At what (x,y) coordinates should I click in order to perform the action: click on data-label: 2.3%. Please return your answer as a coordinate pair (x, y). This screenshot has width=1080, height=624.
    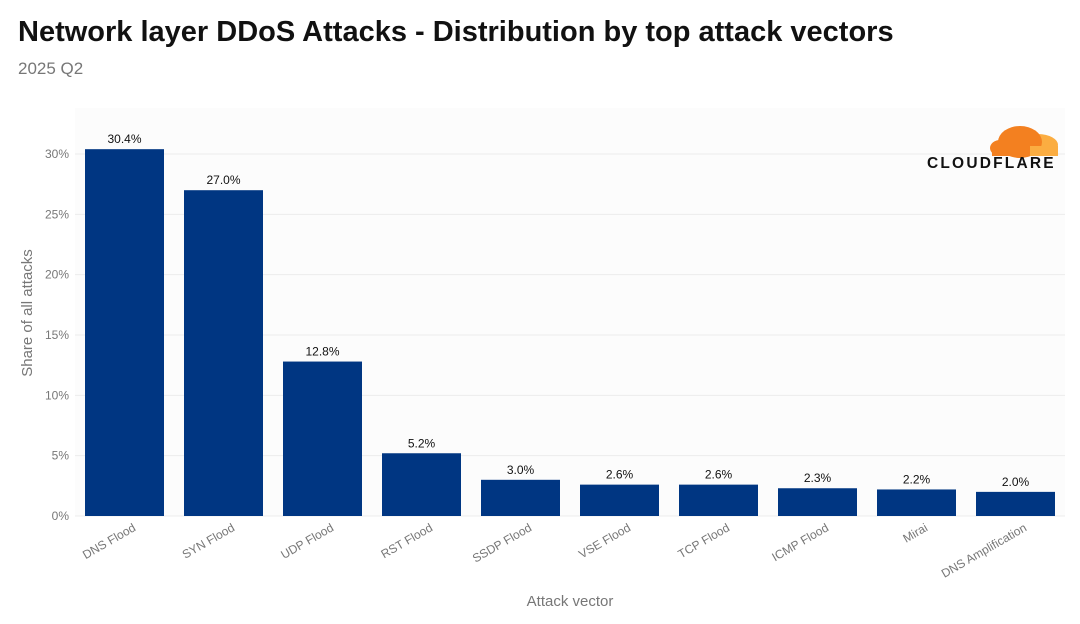
    Looking at the image, I should click on (818, 478).